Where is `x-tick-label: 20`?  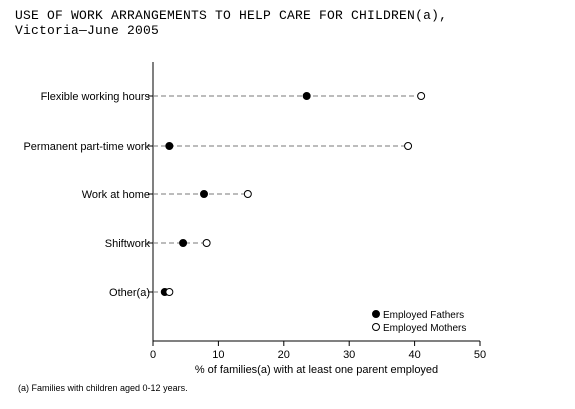 x-tick-label: 20 is located at coordinates (284, 355).